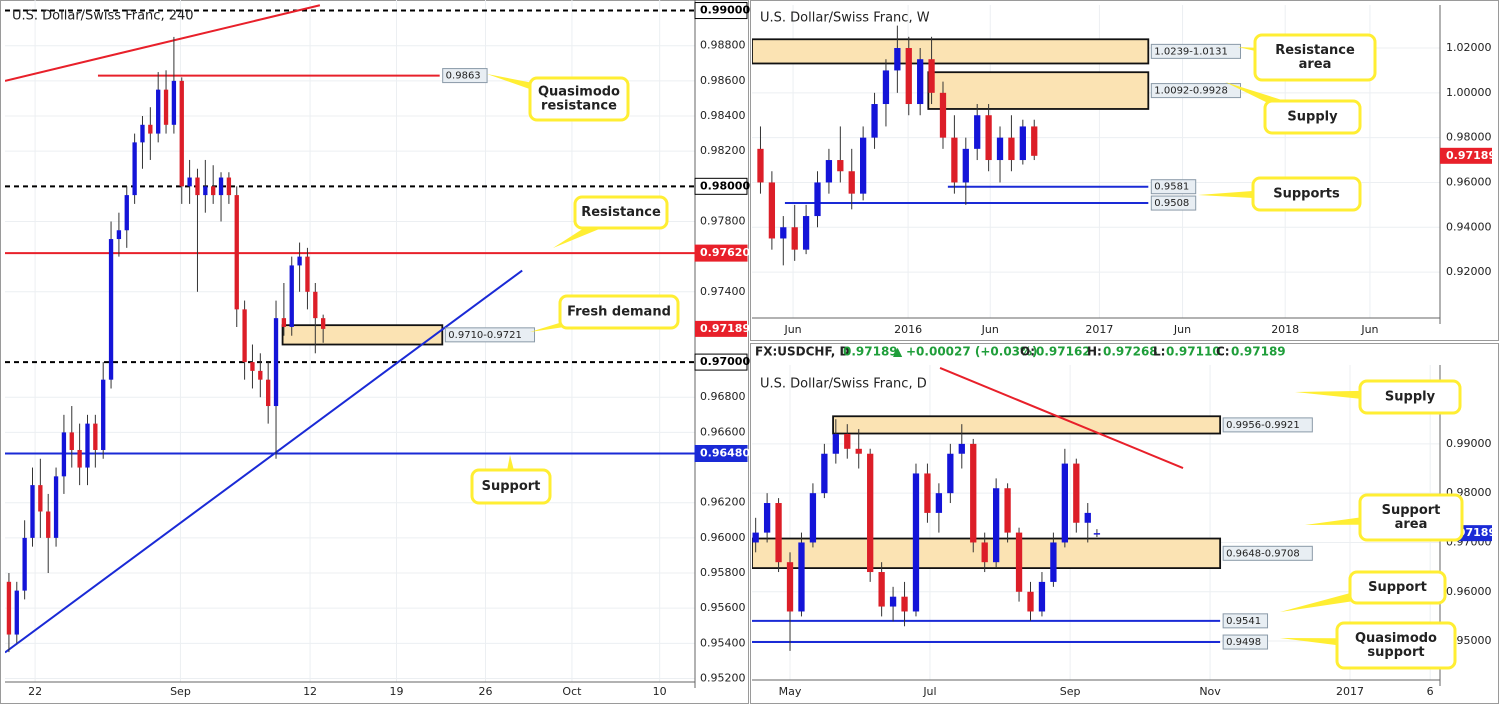 The width and height of the screenshot is (1499, 705). Describe the element at coordinates (723, 45) in the screenshot. I see `y-tick-label: 0.98800` at that location.